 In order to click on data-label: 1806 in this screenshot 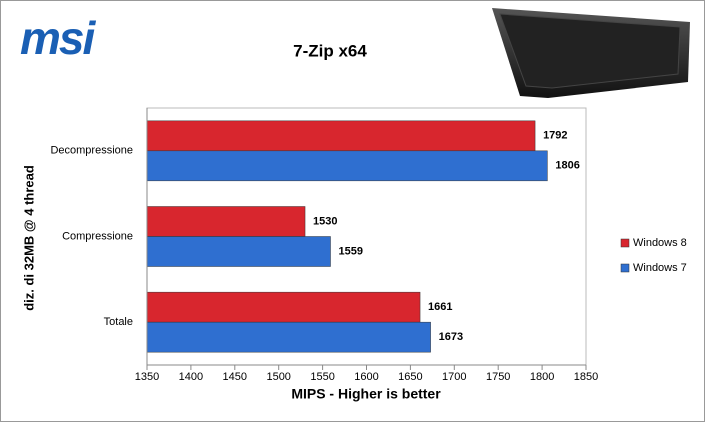, I will do `click(567, 166)`.